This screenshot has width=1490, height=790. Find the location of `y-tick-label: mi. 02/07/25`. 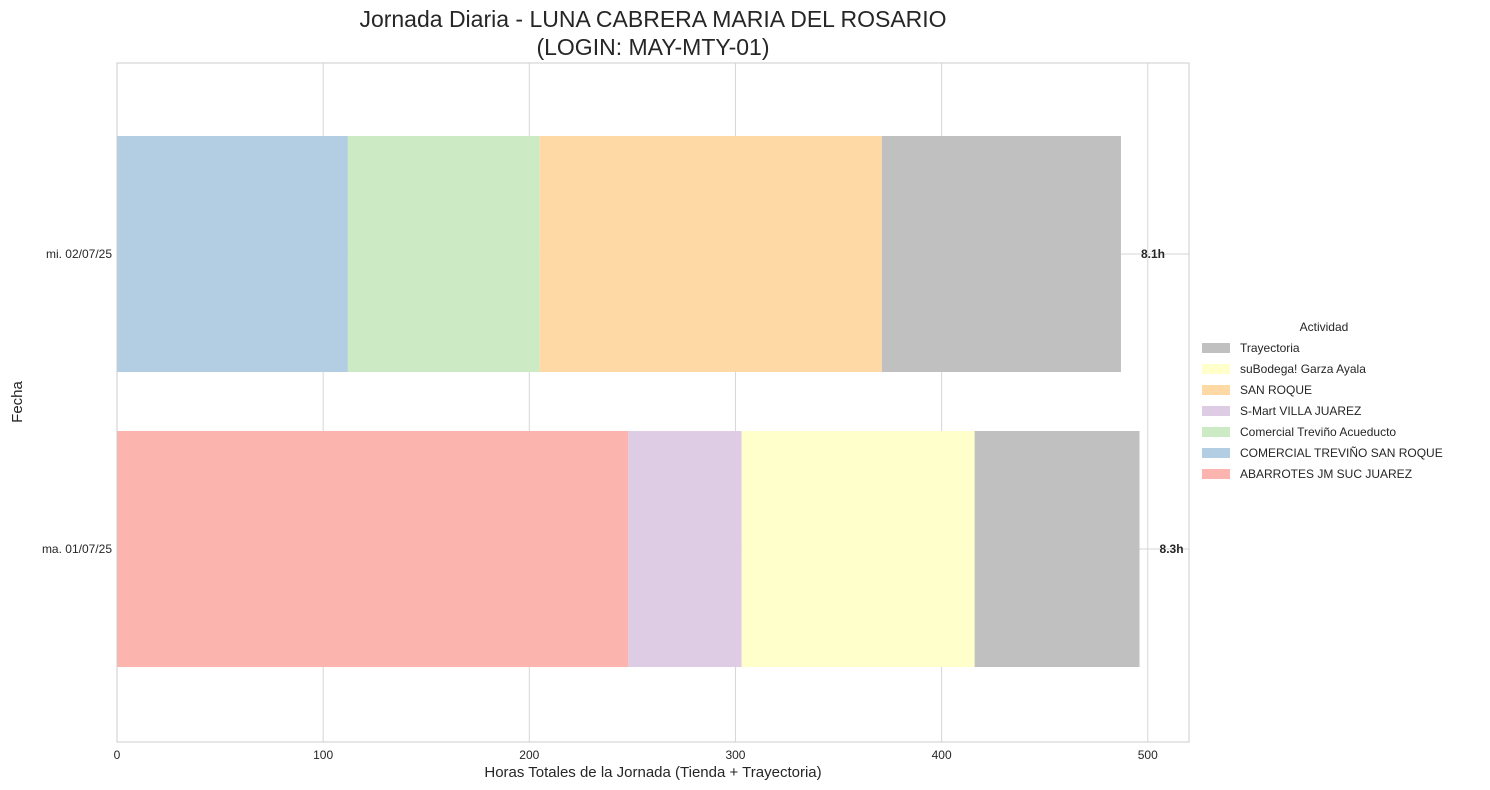

y-tick-label: mi. 02/07/25 is located at coordinates (79, 254).